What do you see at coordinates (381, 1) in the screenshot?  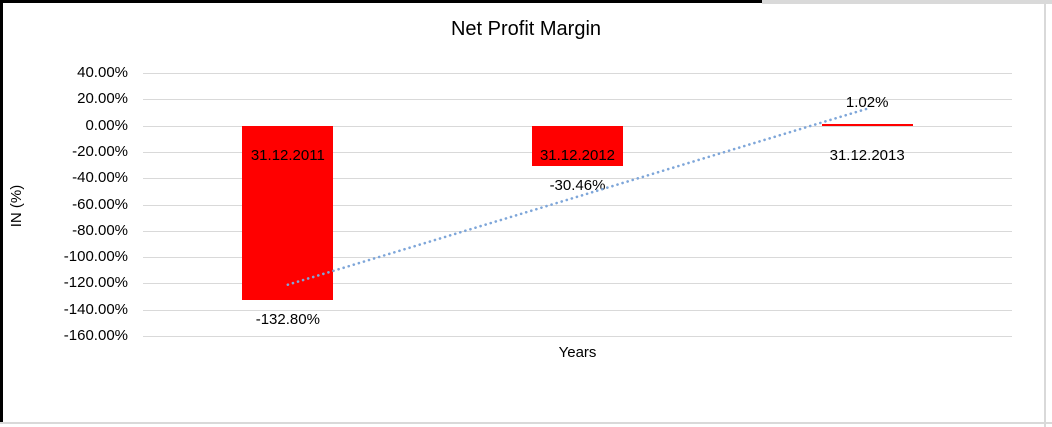 I see `frame-border-top-dark` at bounding box center [381, 1].